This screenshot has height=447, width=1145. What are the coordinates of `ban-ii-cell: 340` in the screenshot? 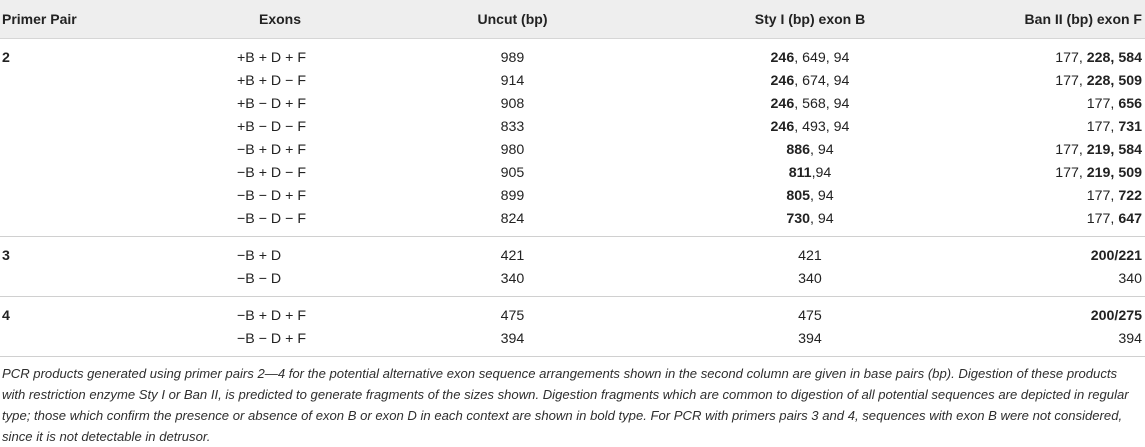 It's located at (1045, 279).